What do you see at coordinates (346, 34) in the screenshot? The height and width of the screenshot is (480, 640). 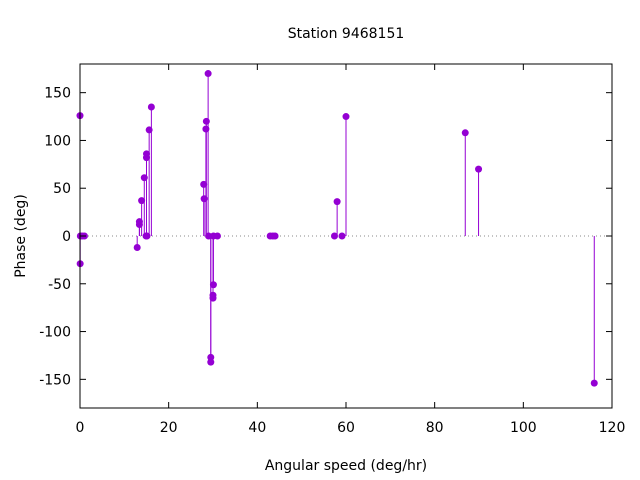 I see `chart-title: Station 9468151` at bounding box center [346, 34].